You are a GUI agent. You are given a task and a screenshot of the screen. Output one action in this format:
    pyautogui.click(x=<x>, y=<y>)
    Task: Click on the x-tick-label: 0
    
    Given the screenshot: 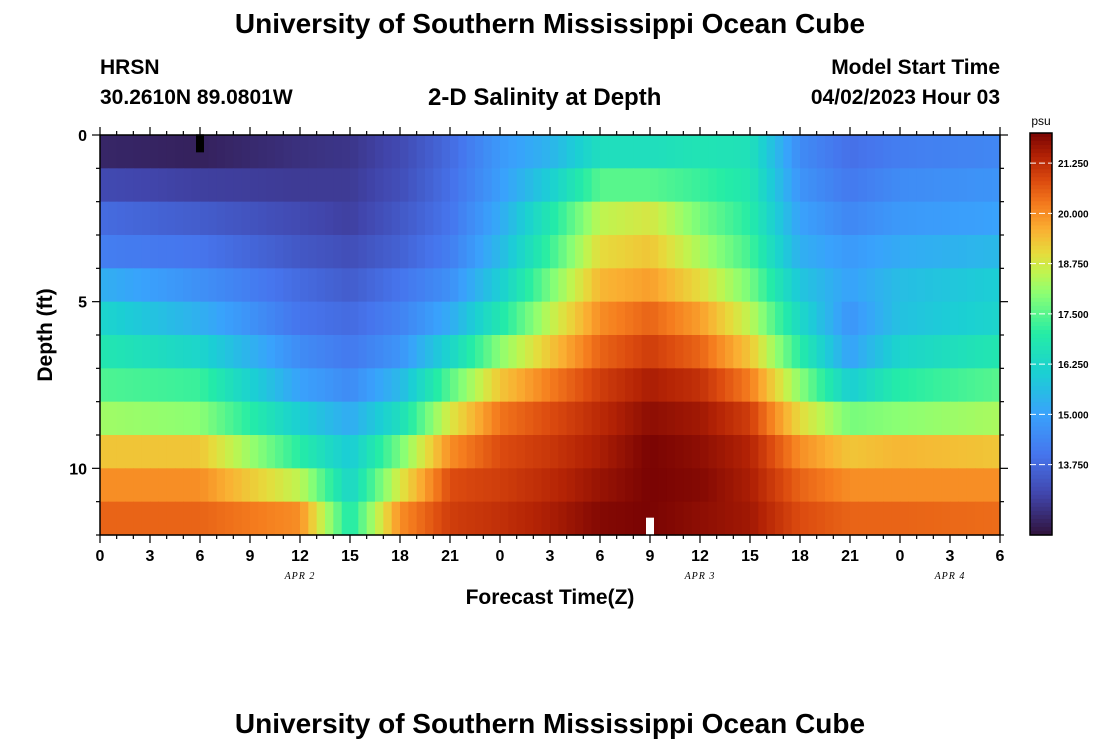 What is the action you would take?
    pyautogui.click(x=500, y=556)
    